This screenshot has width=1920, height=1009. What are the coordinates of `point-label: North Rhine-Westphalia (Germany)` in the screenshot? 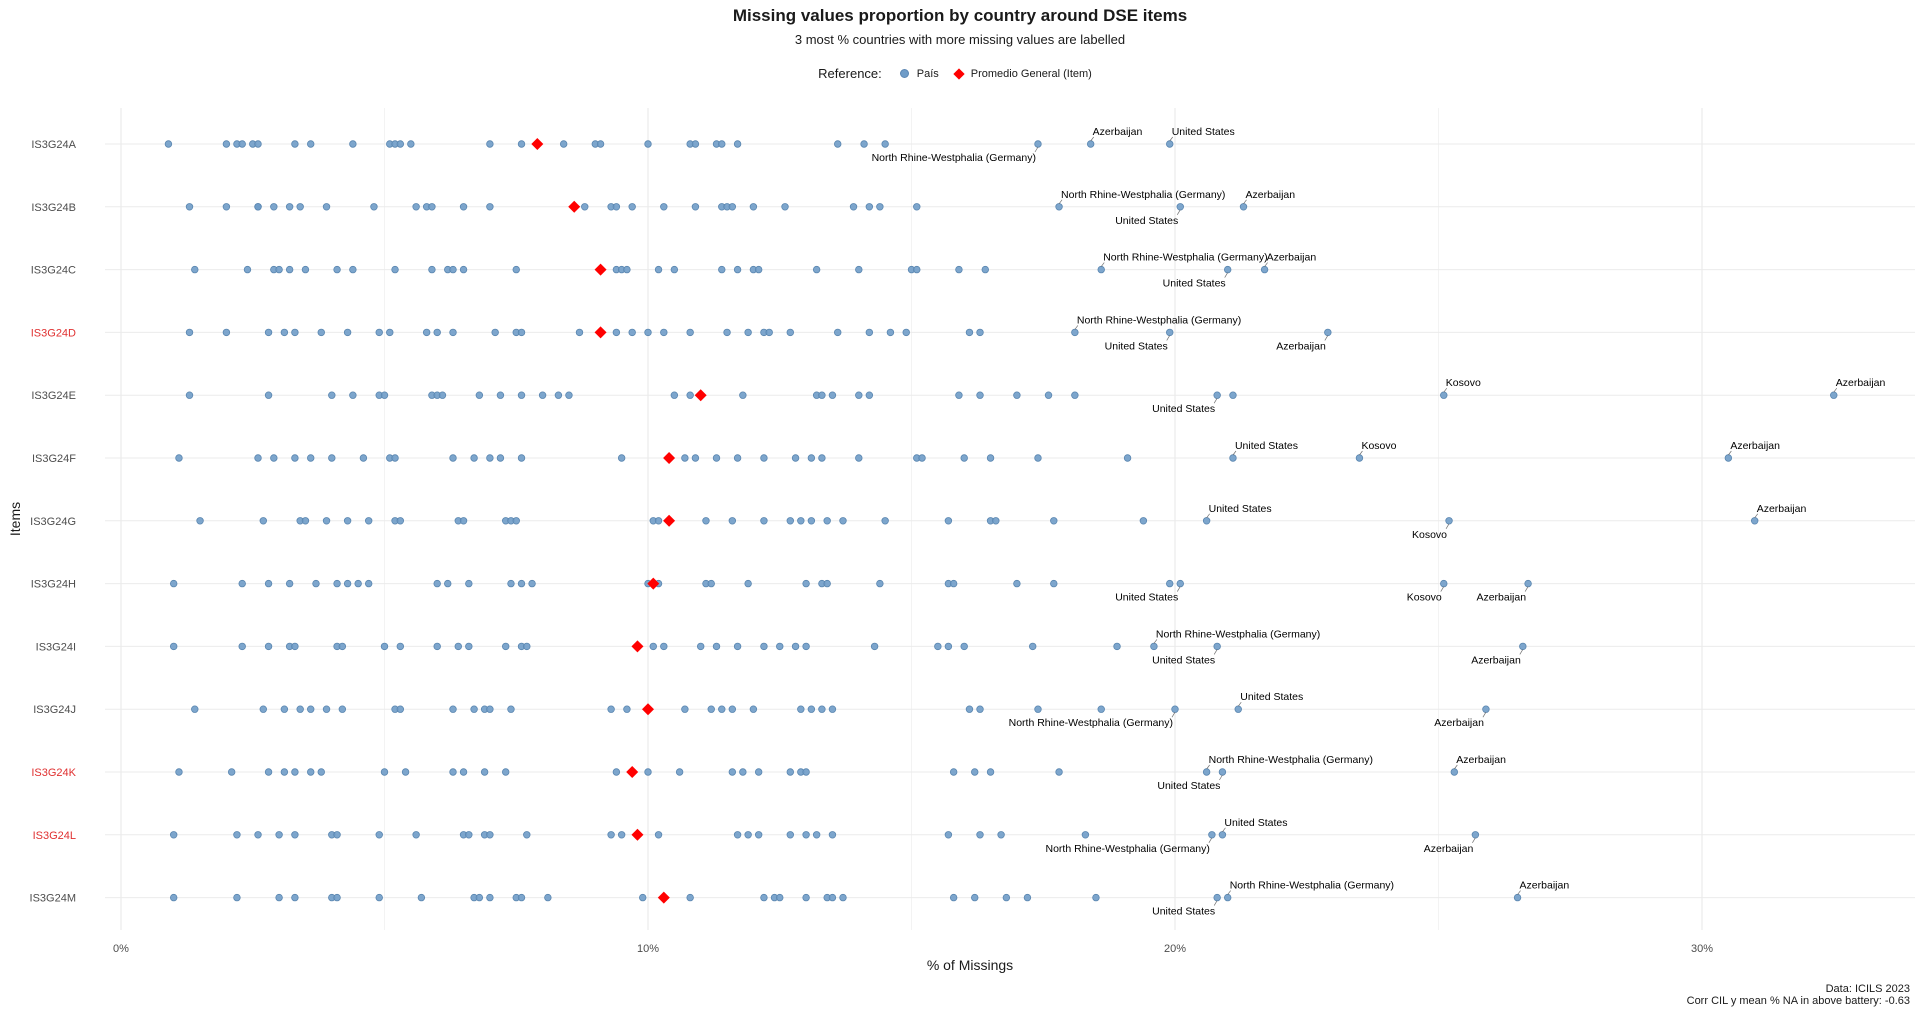 It's located at (1128, 849).